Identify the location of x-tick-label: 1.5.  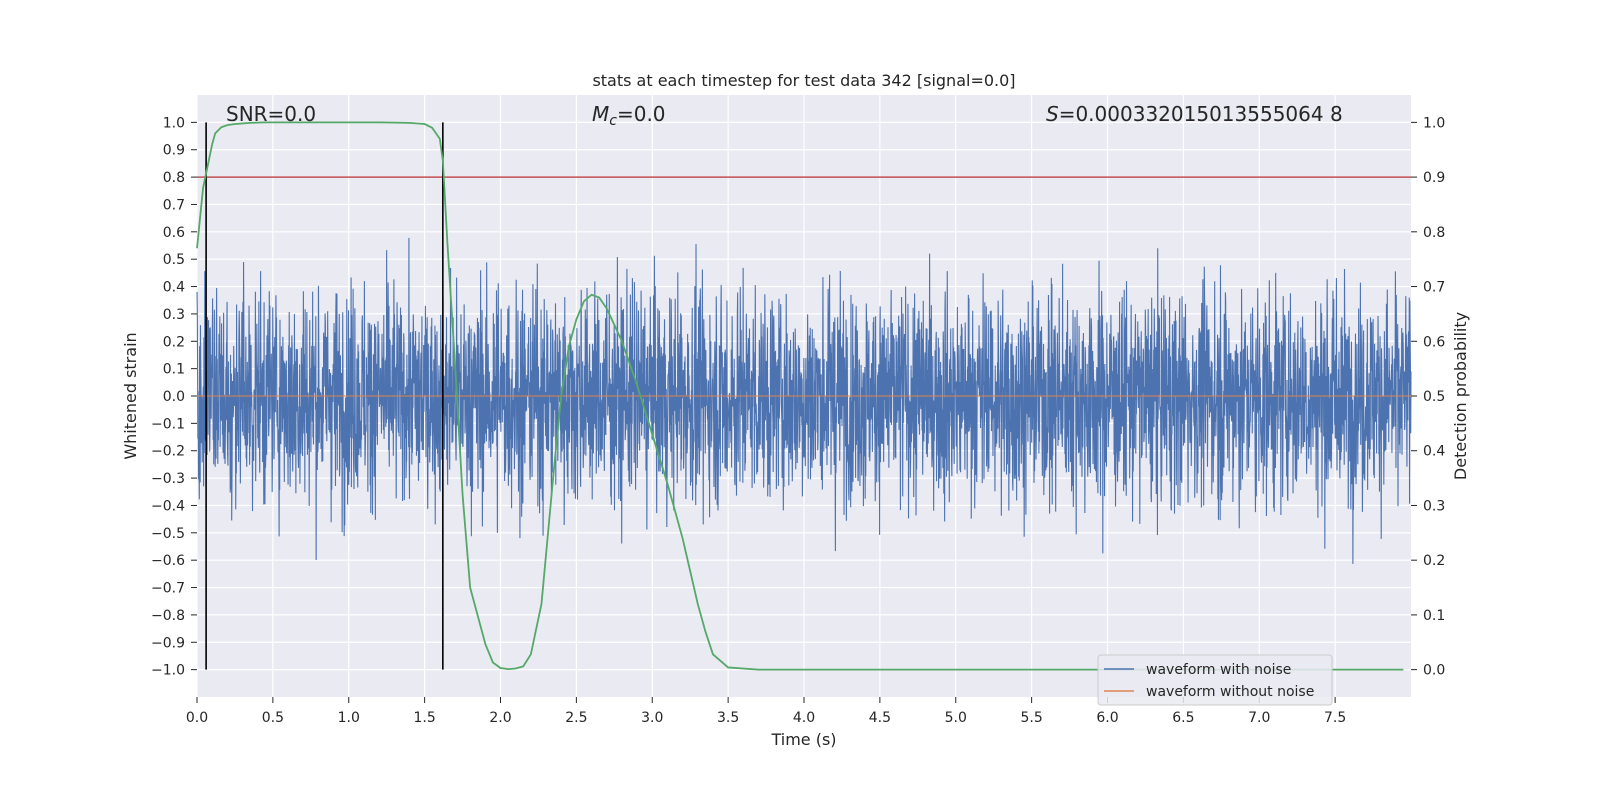
(424, 718).